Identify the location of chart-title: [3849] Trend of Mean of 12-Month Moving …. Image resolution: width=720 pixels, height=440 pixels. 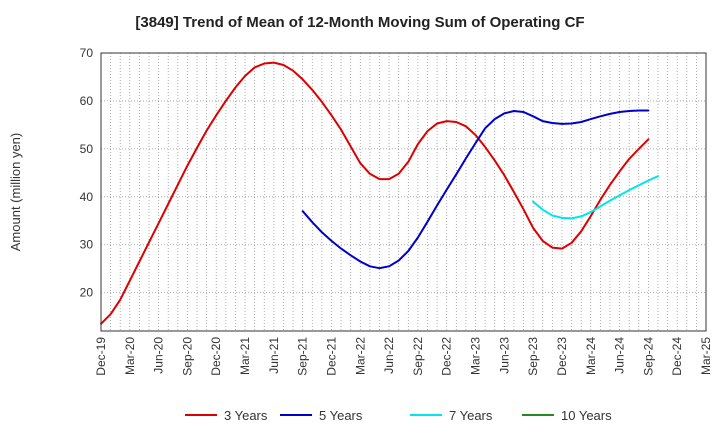
(360, 22).